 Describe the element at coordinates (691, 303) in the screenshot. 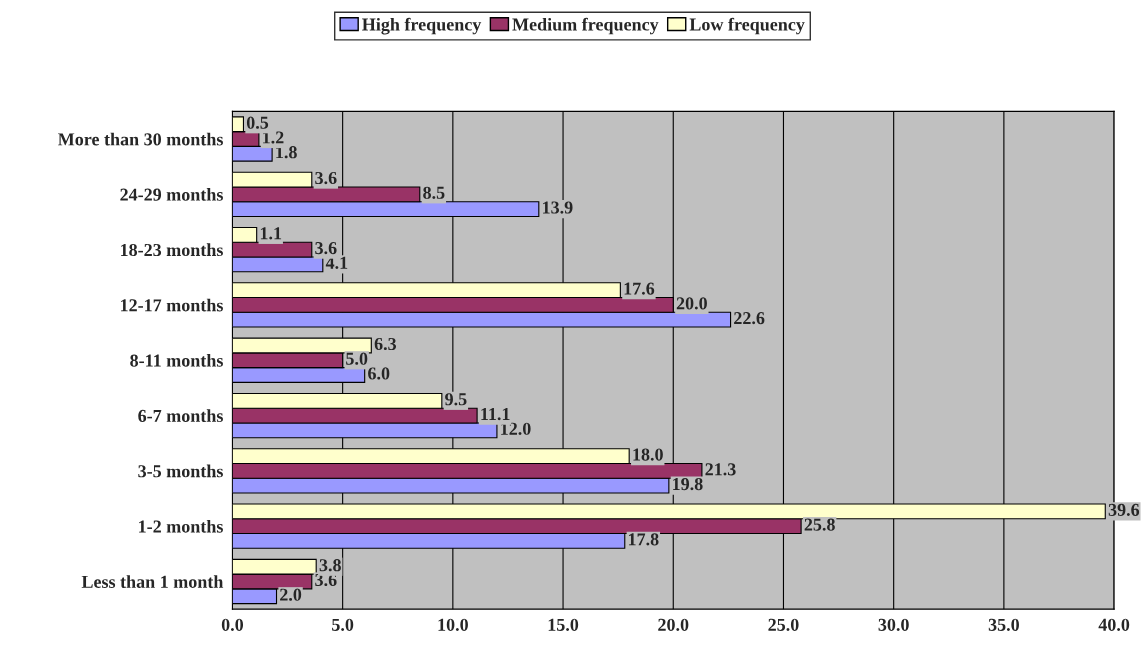

I see `data-label: 20.0` at that location.